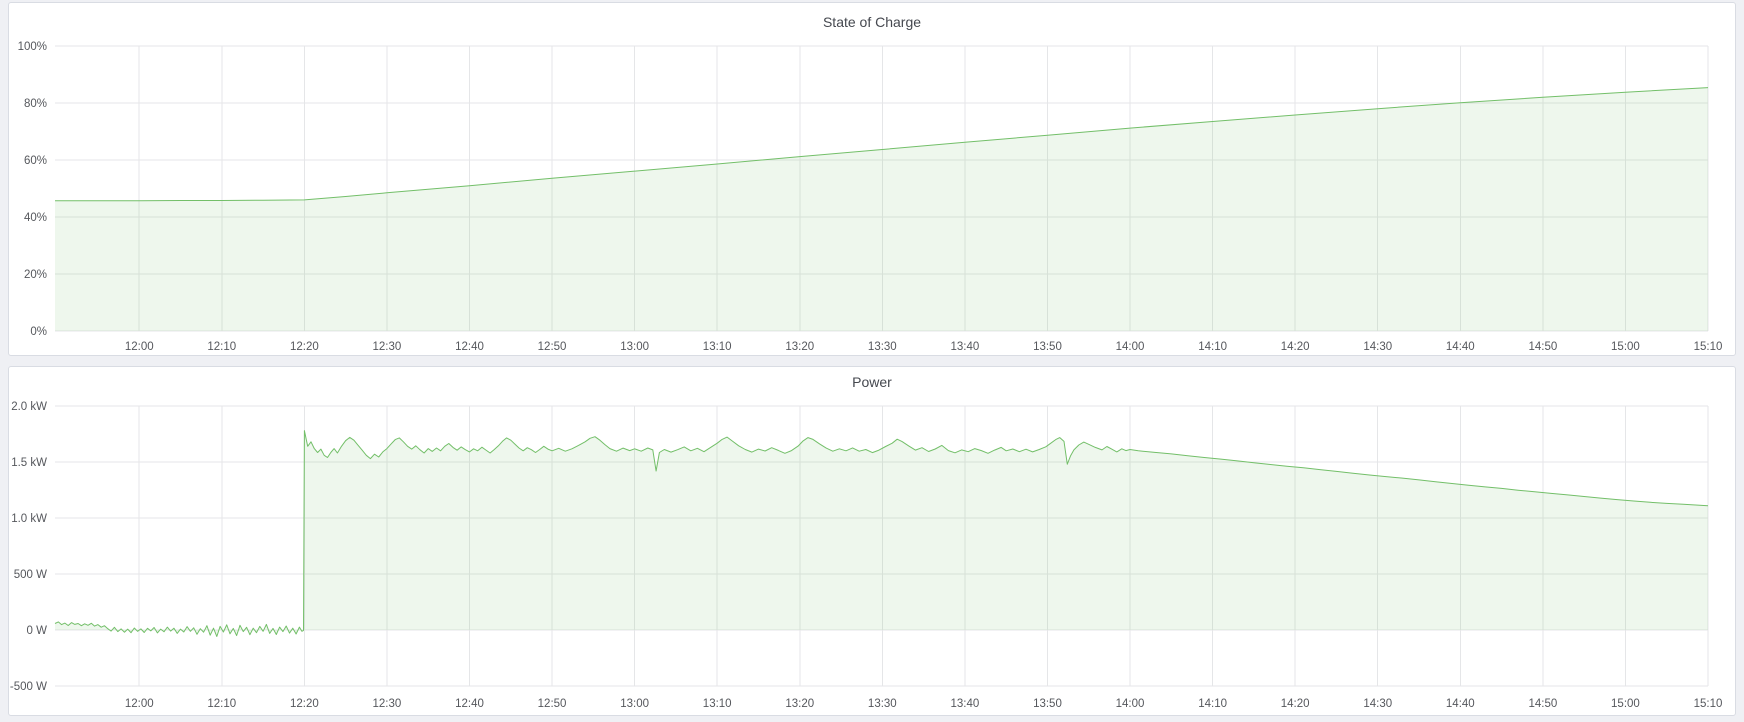 This screenshot has height=722, width=1744. Describe the element at coordinates (29, 407) in the screenshot. I see `y-tick-label: 2.0 kW` at that location.